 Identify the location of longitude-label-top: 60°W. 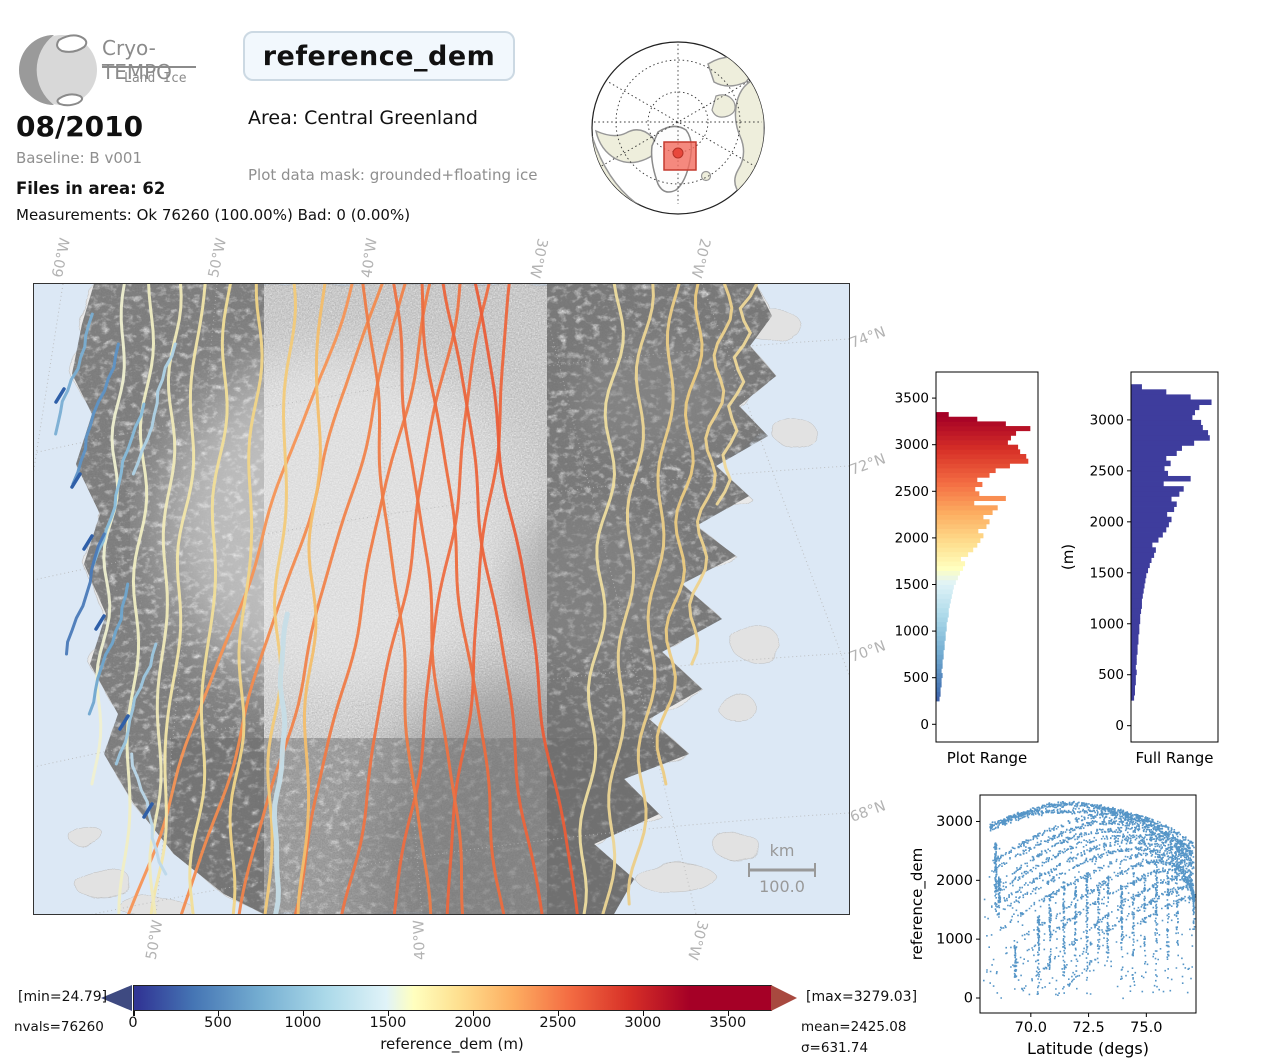
(62, 258).